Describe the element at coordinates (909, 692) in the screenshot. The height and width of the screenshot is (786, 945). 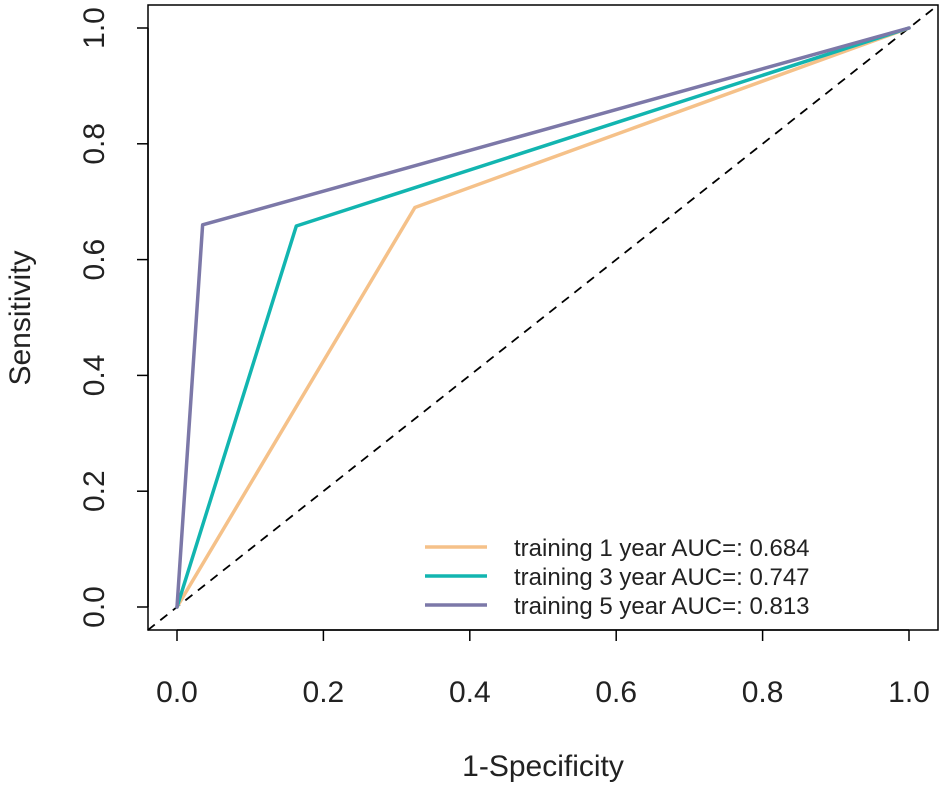
I see `x-tick-label: 1.0` at that location.